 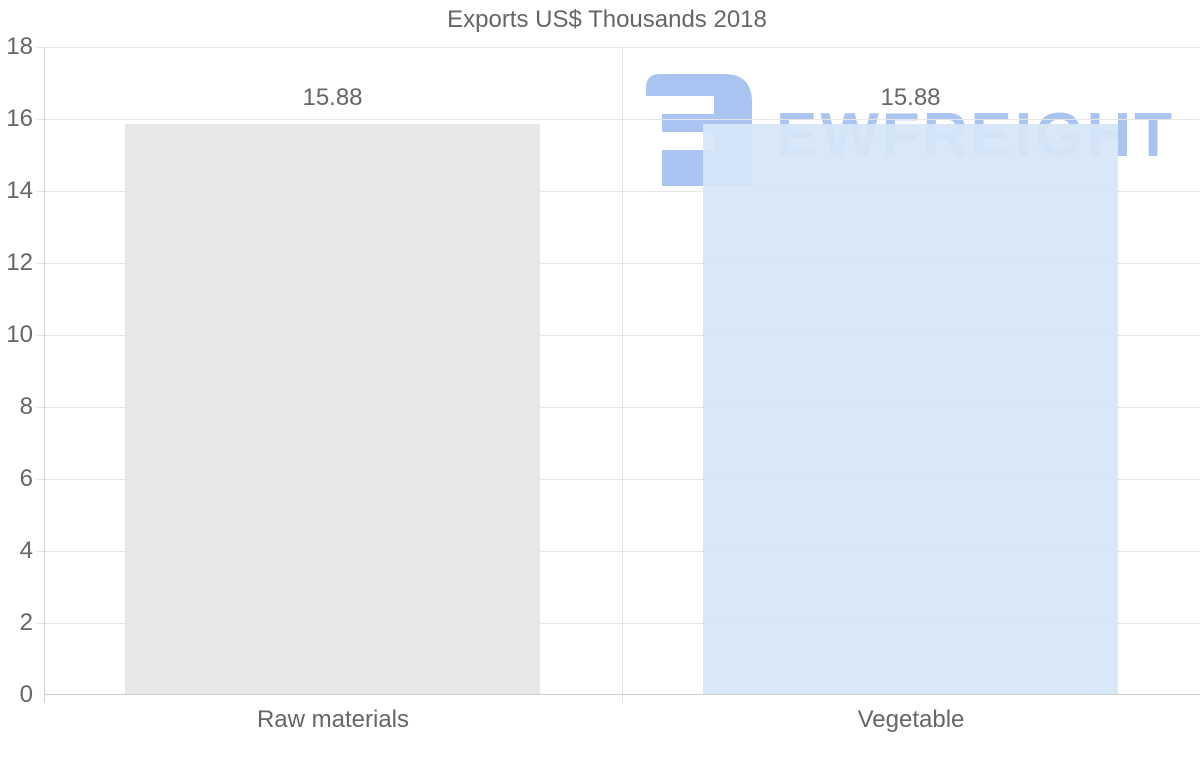 I want to click on y-tick-2: 2, so click(x=26, y=622).